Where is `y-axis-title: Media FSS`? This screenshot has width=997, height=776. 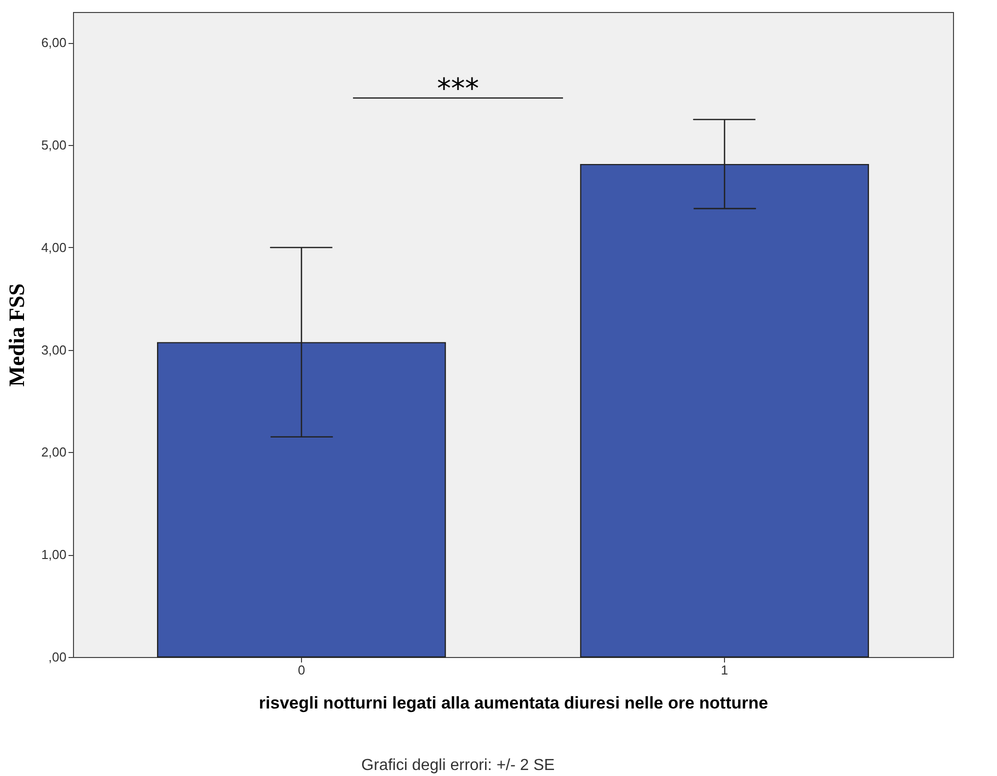 y-axis-title: Media FSS is located at coordinates (17, 335).